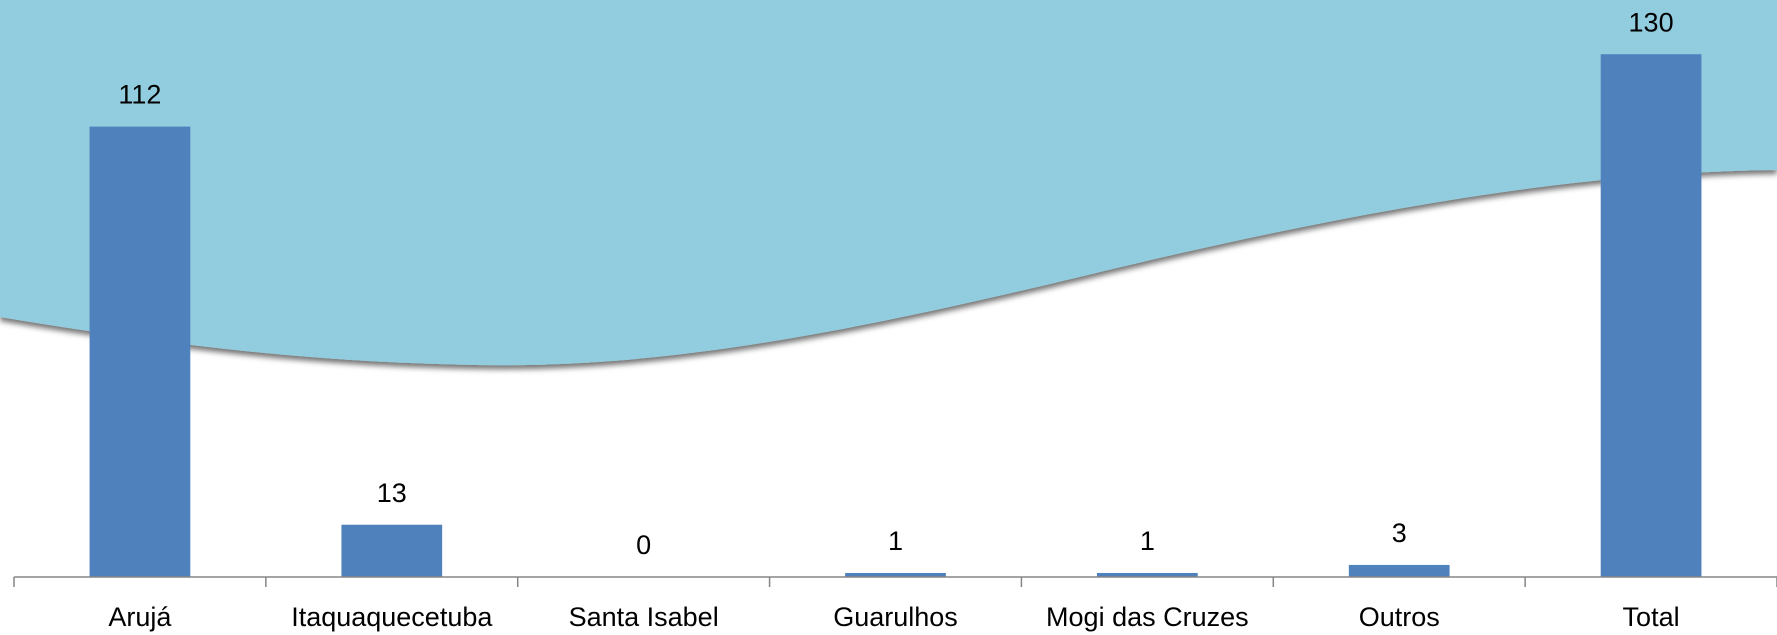  Describe the element at coordinates (392, 493) in the screenshot. I see `data-label: 13` at that location.